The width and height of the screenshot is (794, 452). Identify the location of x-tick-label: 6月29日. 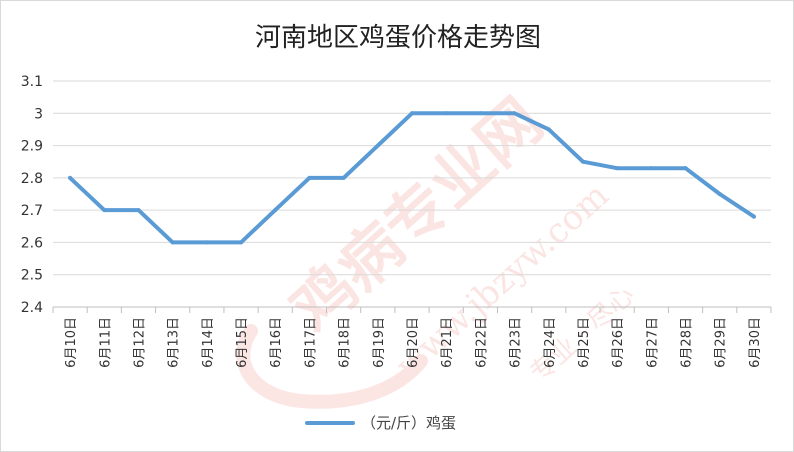
(721, 342).